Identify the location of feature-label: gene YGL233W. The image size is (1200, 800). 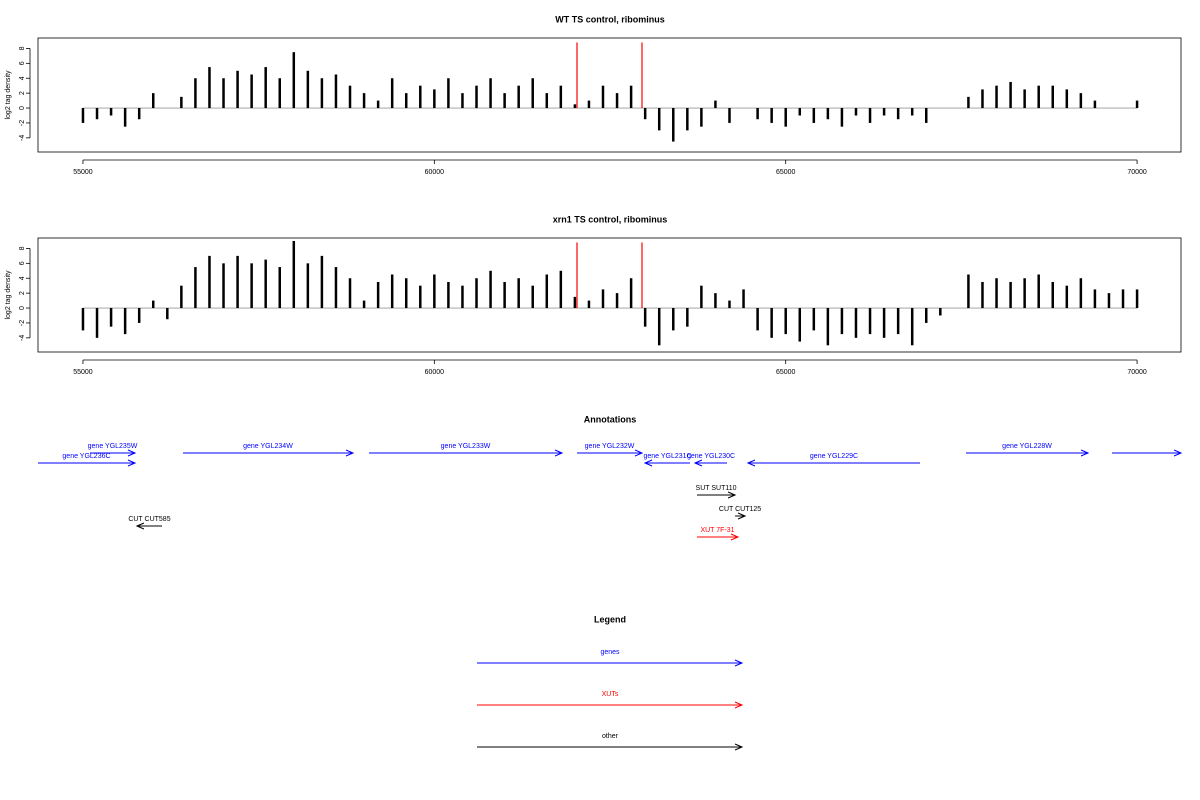
(466, 446).